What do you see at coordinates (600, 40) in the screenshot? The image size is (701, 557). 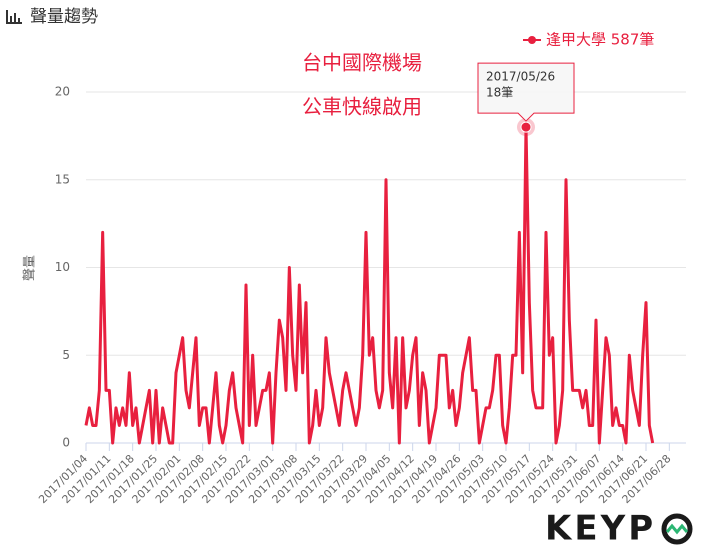 I see `legend-label: 逢甲大學 587筆` at bounding box center [600, 40].